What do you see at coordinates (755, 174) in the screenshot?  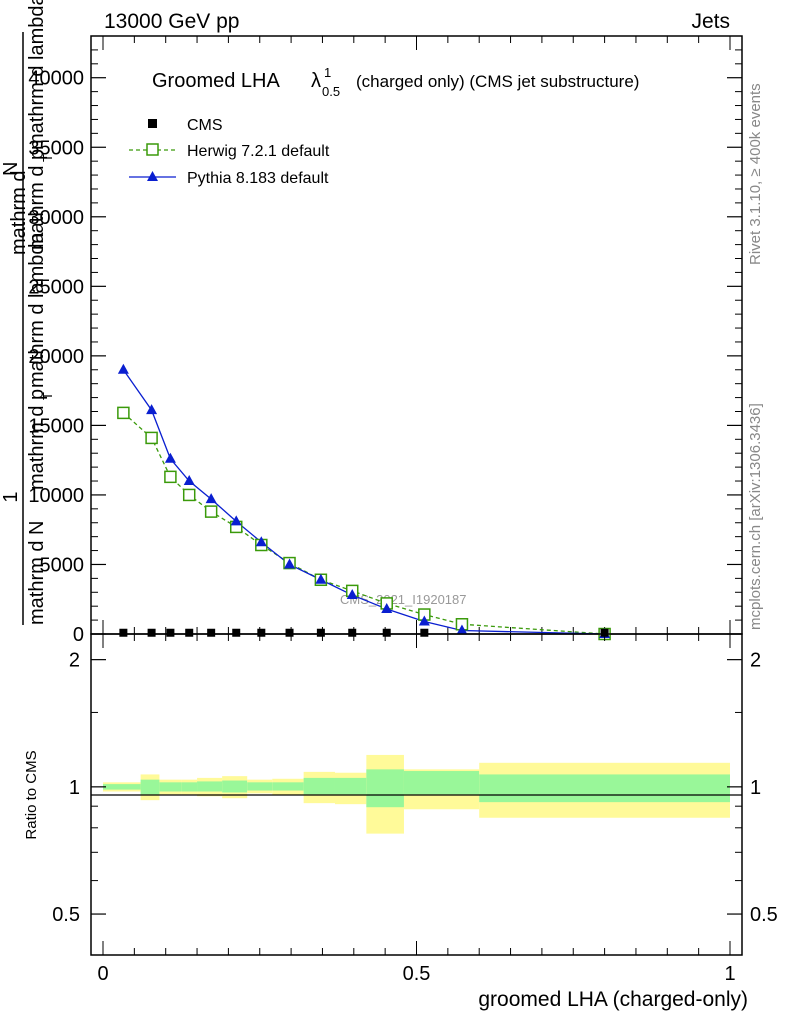 I see `rivet-label: Rivet 3.1.10, ≥ 400k events` at bounding box center [755, 174].